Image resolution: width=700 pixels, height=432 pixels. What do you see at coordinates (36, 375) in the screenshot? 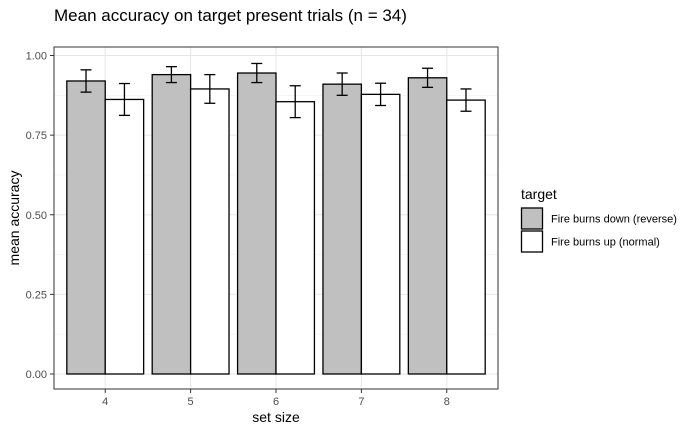
I see `y-tick-label: 0.00` at bounding box center [36, 375].